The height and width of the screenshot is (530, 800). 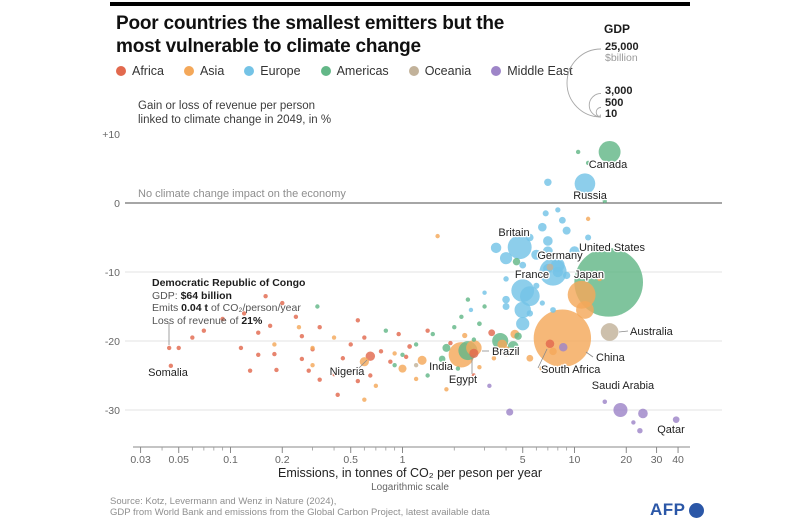 What do you see at coordinates (242, 194) in the screenshot?
I see `zero-line-label: No climate change impact on the economy` at bounding box center [242, 194].